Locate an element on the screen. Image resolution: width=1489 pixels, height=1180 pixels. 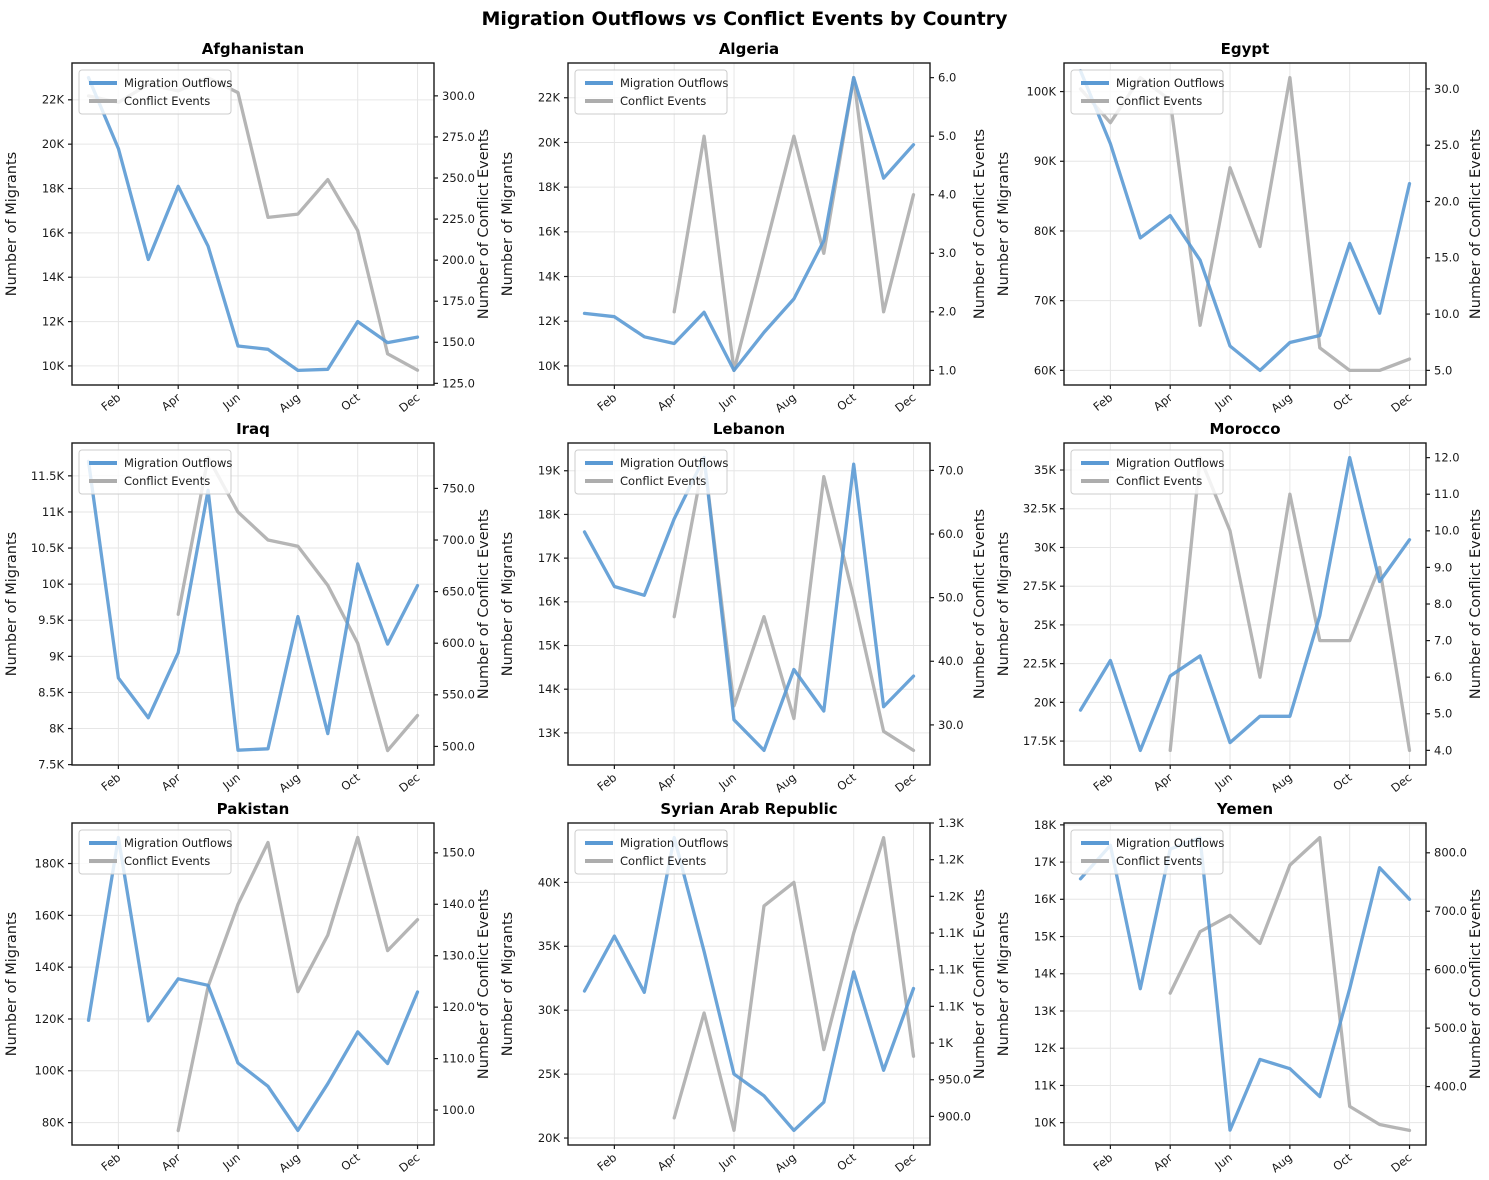
y-tick-label: 80K is located at coordinates (52, 1123).